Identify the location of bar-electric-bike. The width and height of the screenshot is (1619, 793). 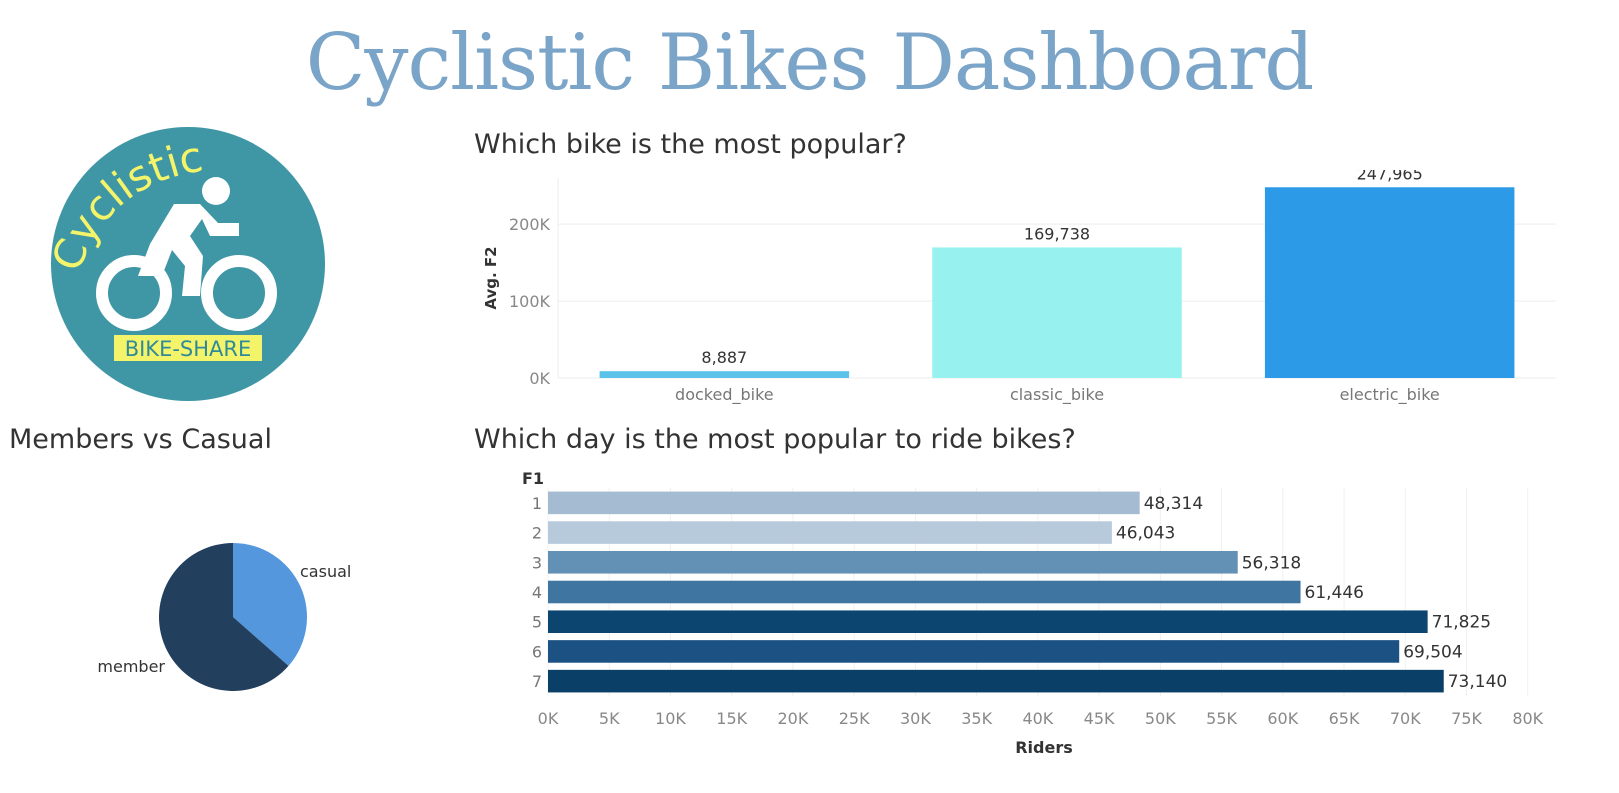
(1389, 282).